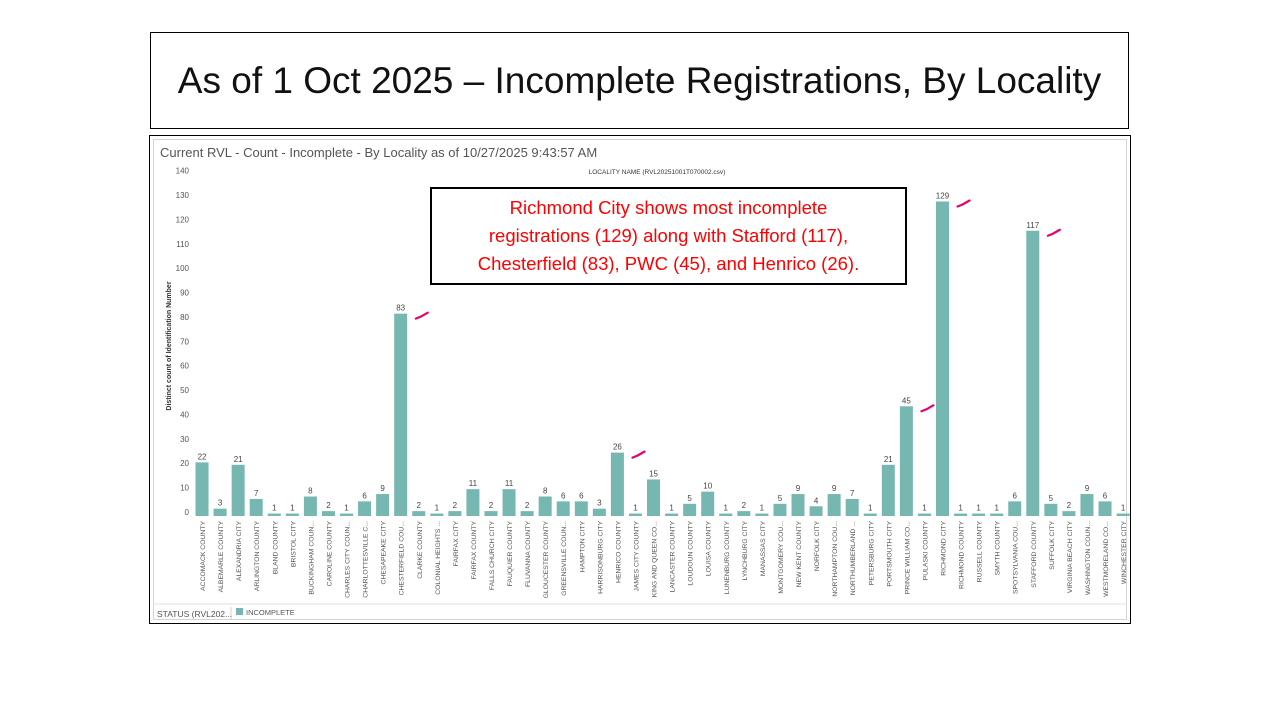  What do you see at coordinates (184, 414) in the screenshot?
I see `y-tick-label: 40` at bounding box center [184, 414].